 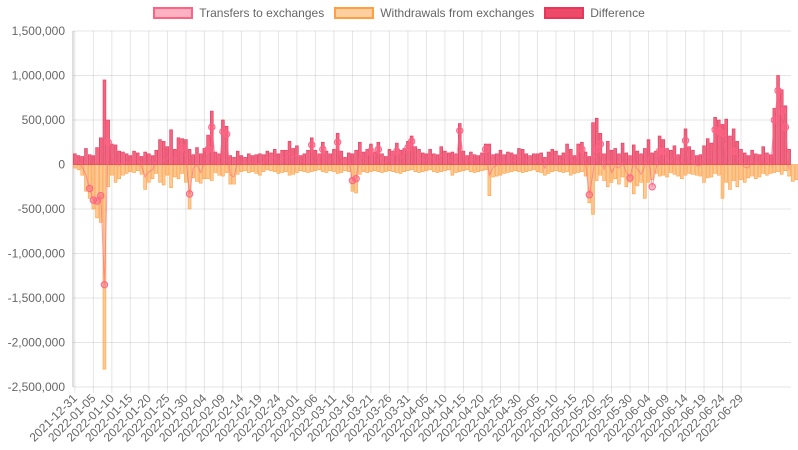 I want to click on legend-item-difference: Difference, so click(x=594, y=13).